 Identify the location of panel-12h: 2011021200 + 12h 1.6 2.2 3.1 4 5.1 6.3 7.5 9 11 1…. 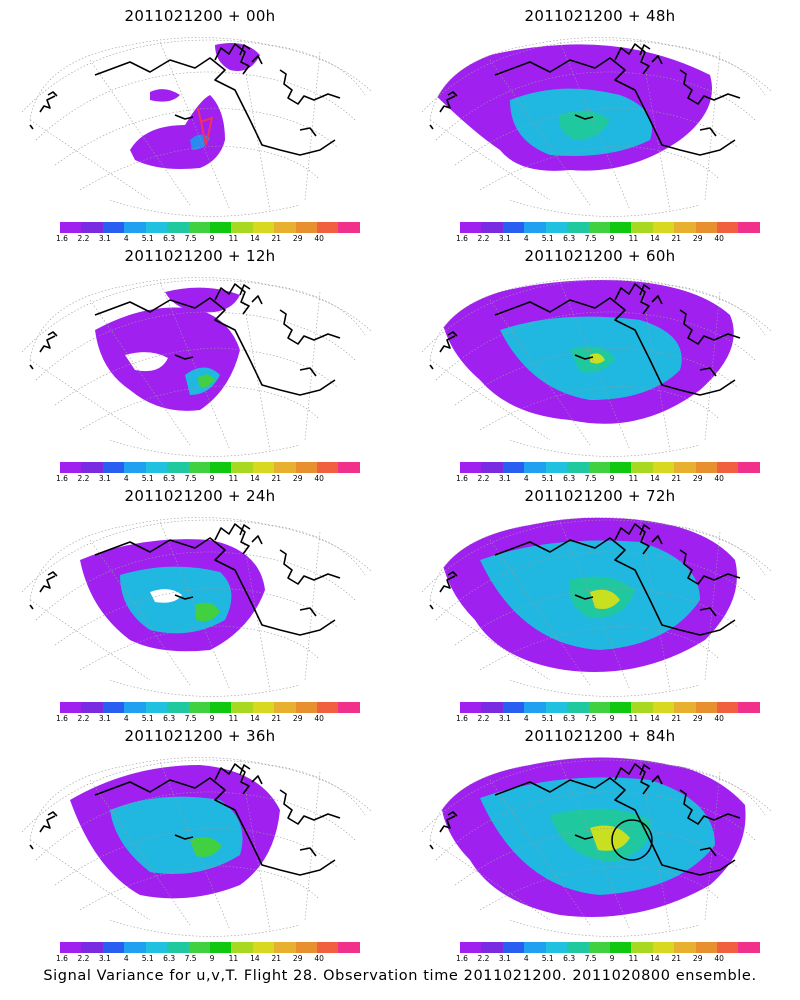
(200, 361).